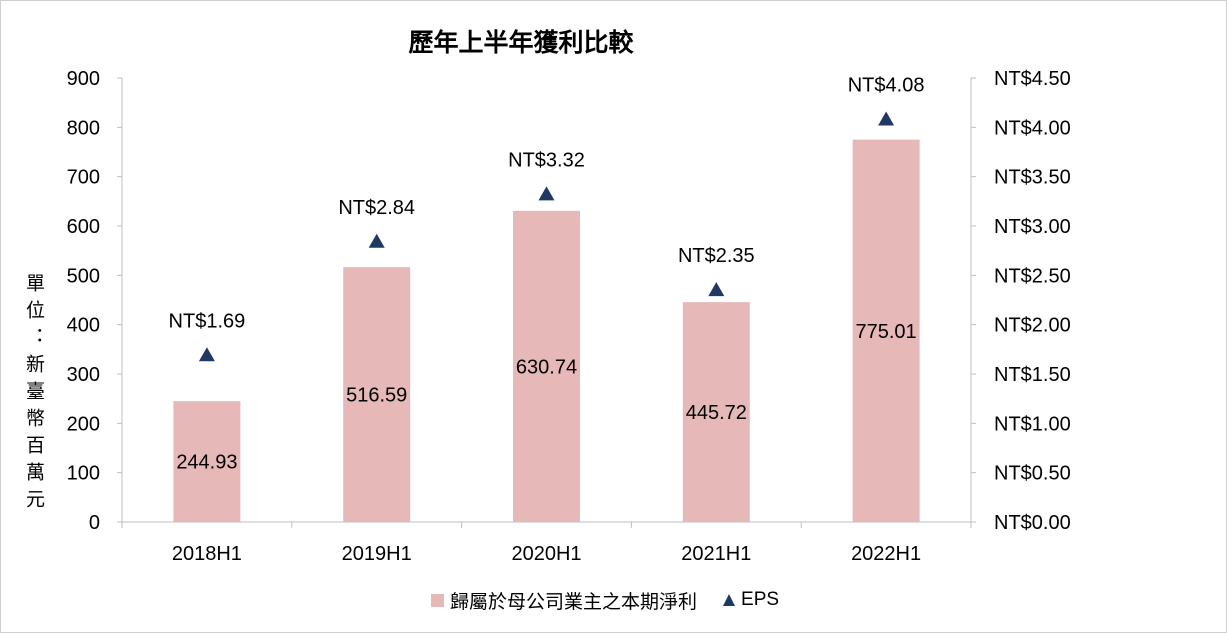 Image resolution: width=1227 pixels, height=633 pixels. I want to click on bar-data-label: 630.74, so click(546, 367).